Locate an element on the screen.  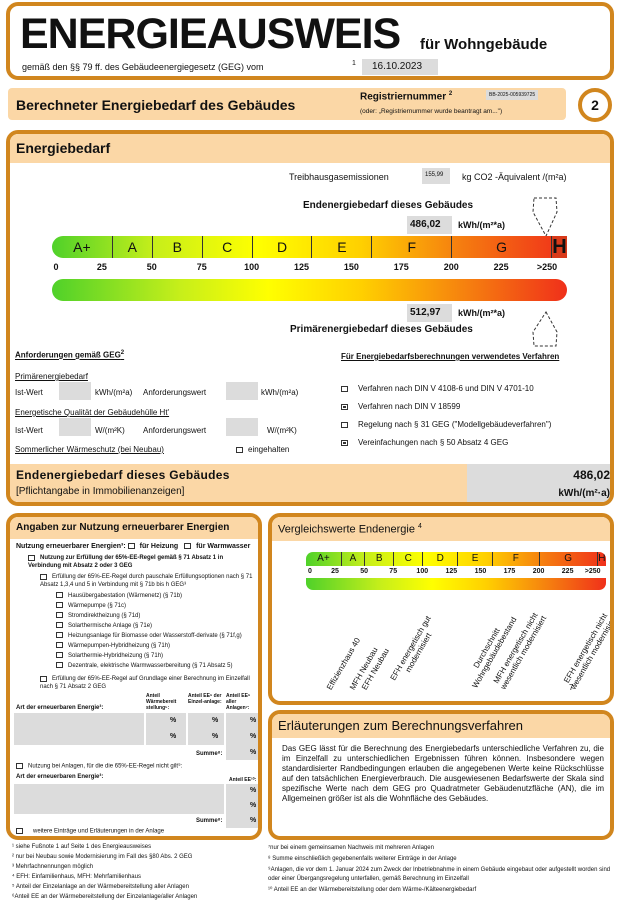
col-ee-all: Anteil EE⁶ aller Anlagen⁷: is located at coordinates (238, 702).